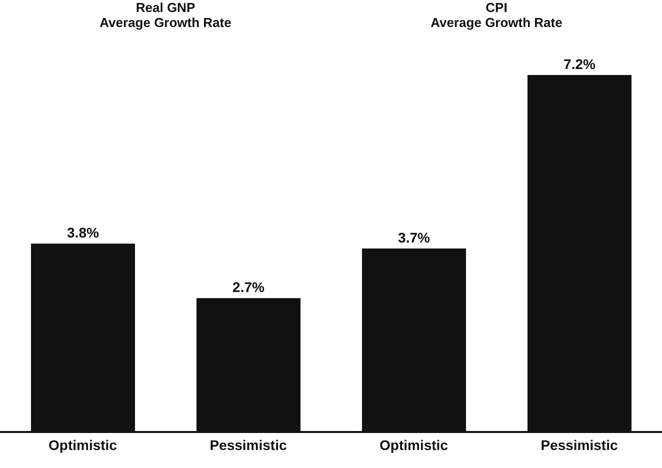 This screenshot has height=468, width=662. Describe the element at coordinates (83, 232) in the screenshot. I see `data-label: 3.8%` at that location.